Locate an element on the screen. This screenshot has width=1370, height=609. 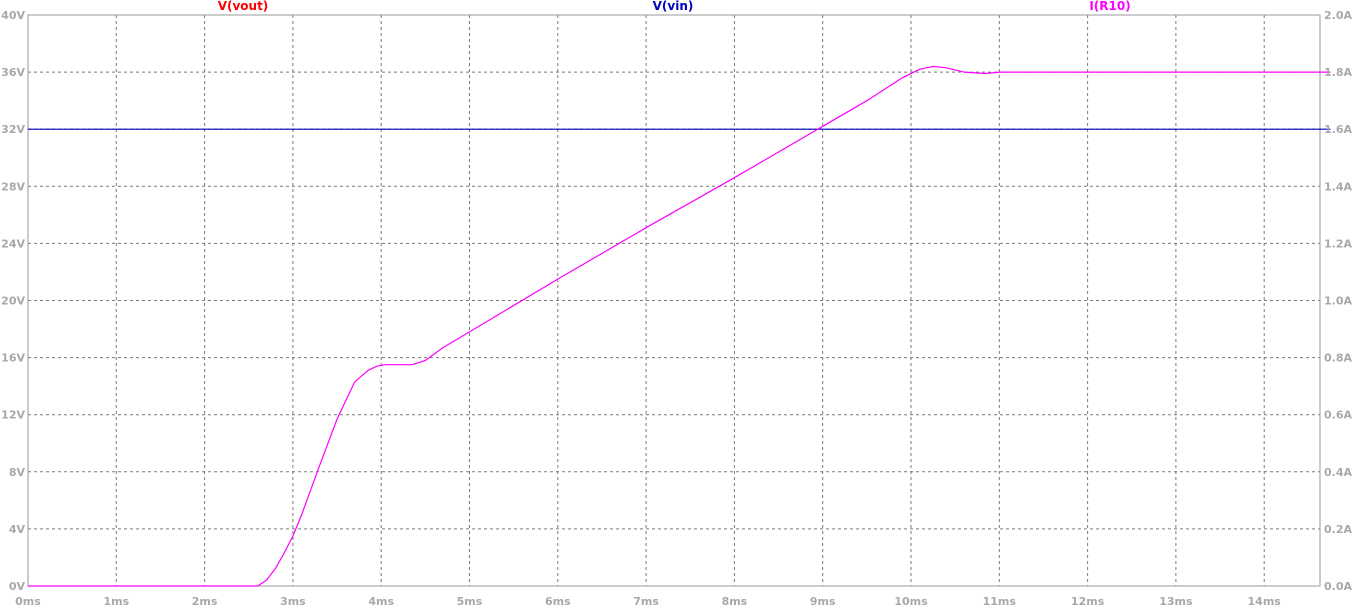
y-left-tick-label: 8V is located at coordinates (17, 472).